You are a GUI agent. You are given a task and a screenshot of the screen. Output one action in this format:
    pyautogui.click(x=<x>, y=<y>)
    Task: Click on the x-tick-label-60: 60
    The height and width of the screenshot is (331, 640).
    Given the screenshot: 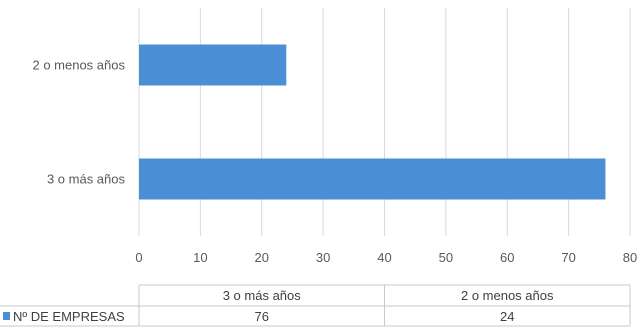 What is the action you would take?
    pyautogui.click(x=507, y=257)
    